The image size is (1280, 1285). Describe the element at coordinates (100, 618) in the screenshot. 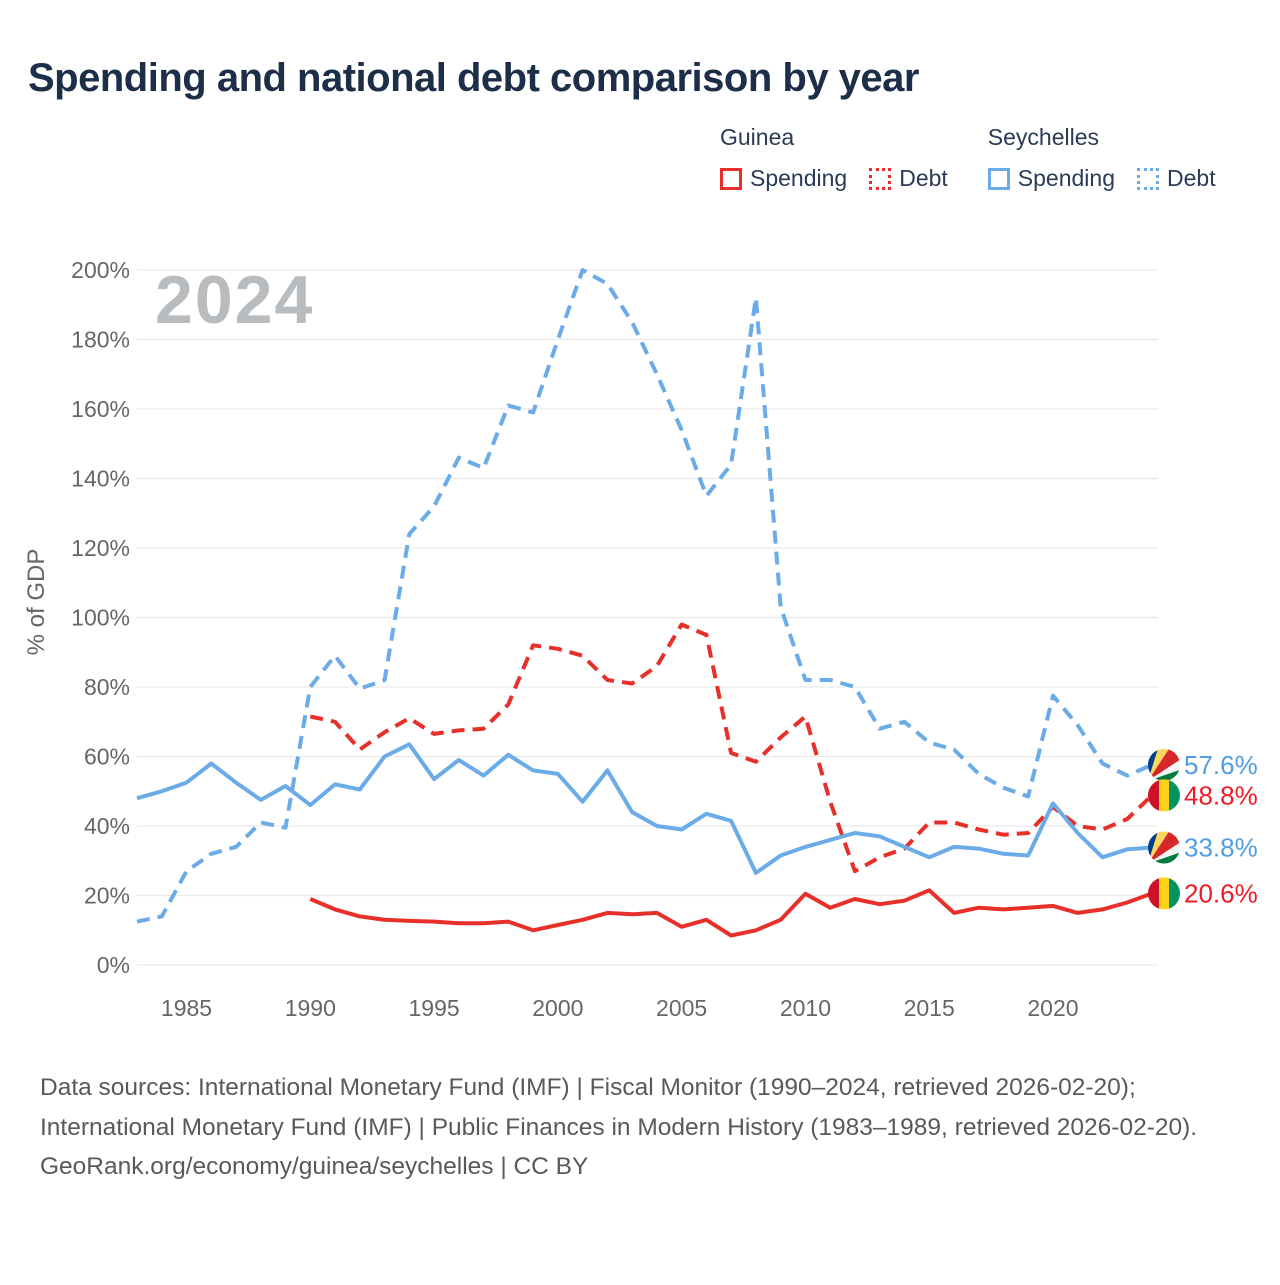

I see `y-axis-tick-label: 100%` at that location.